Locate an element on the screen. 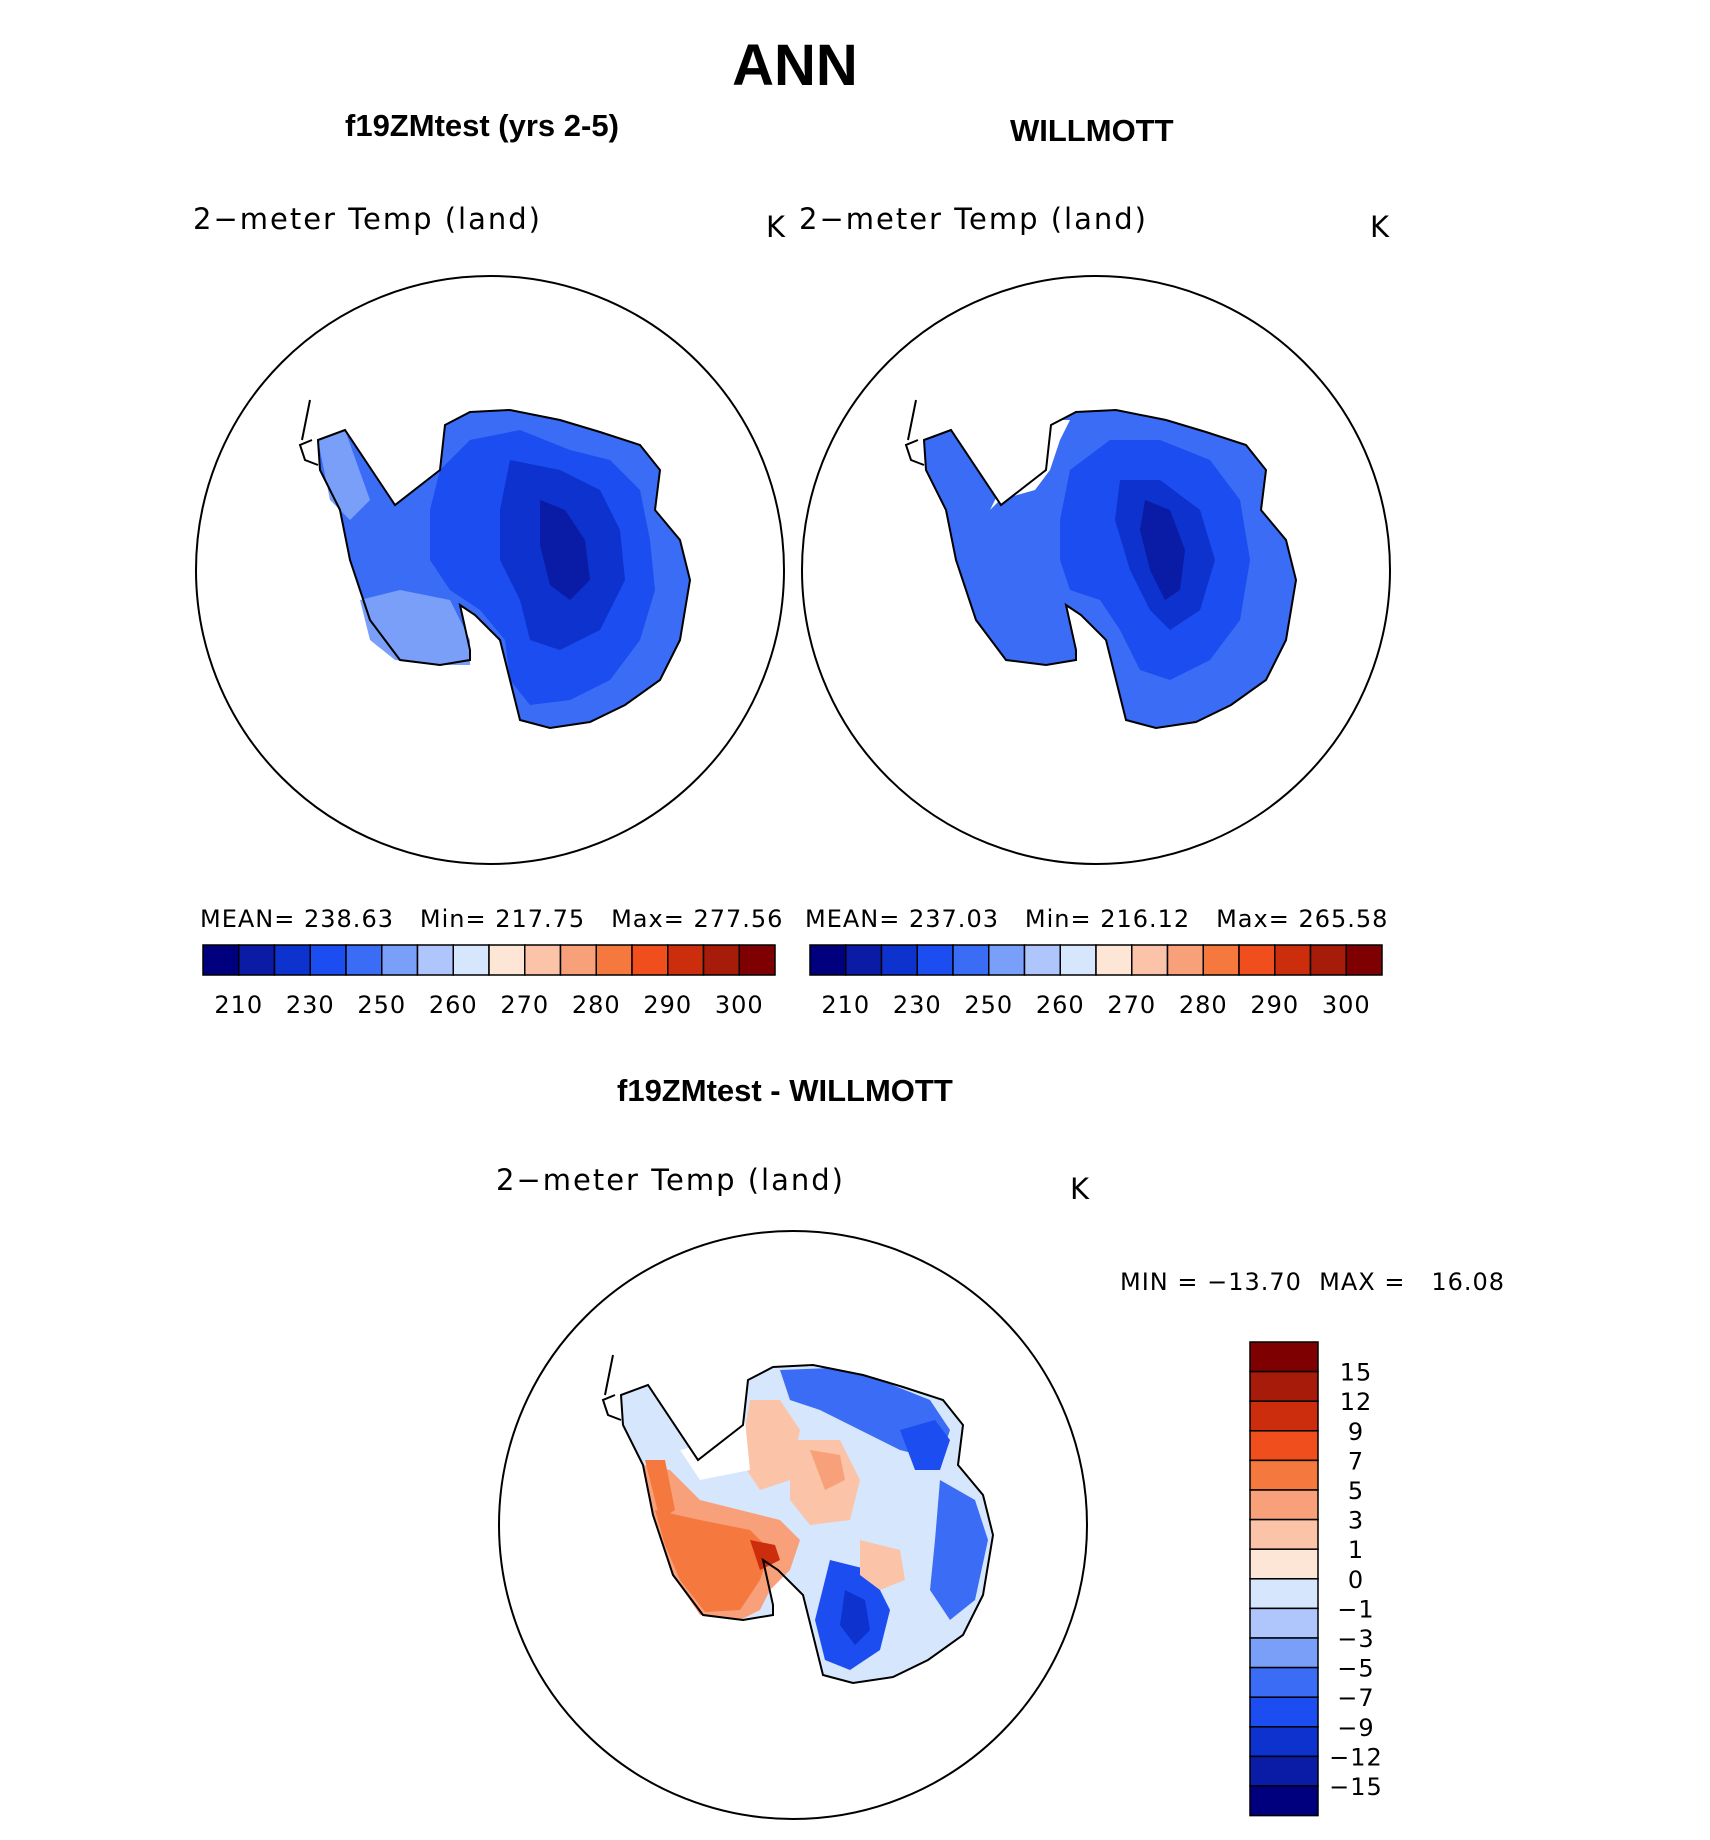 The width and height of the screenshot is (1710, 1840). panel1-units: K is located at coordinates (777, 227).